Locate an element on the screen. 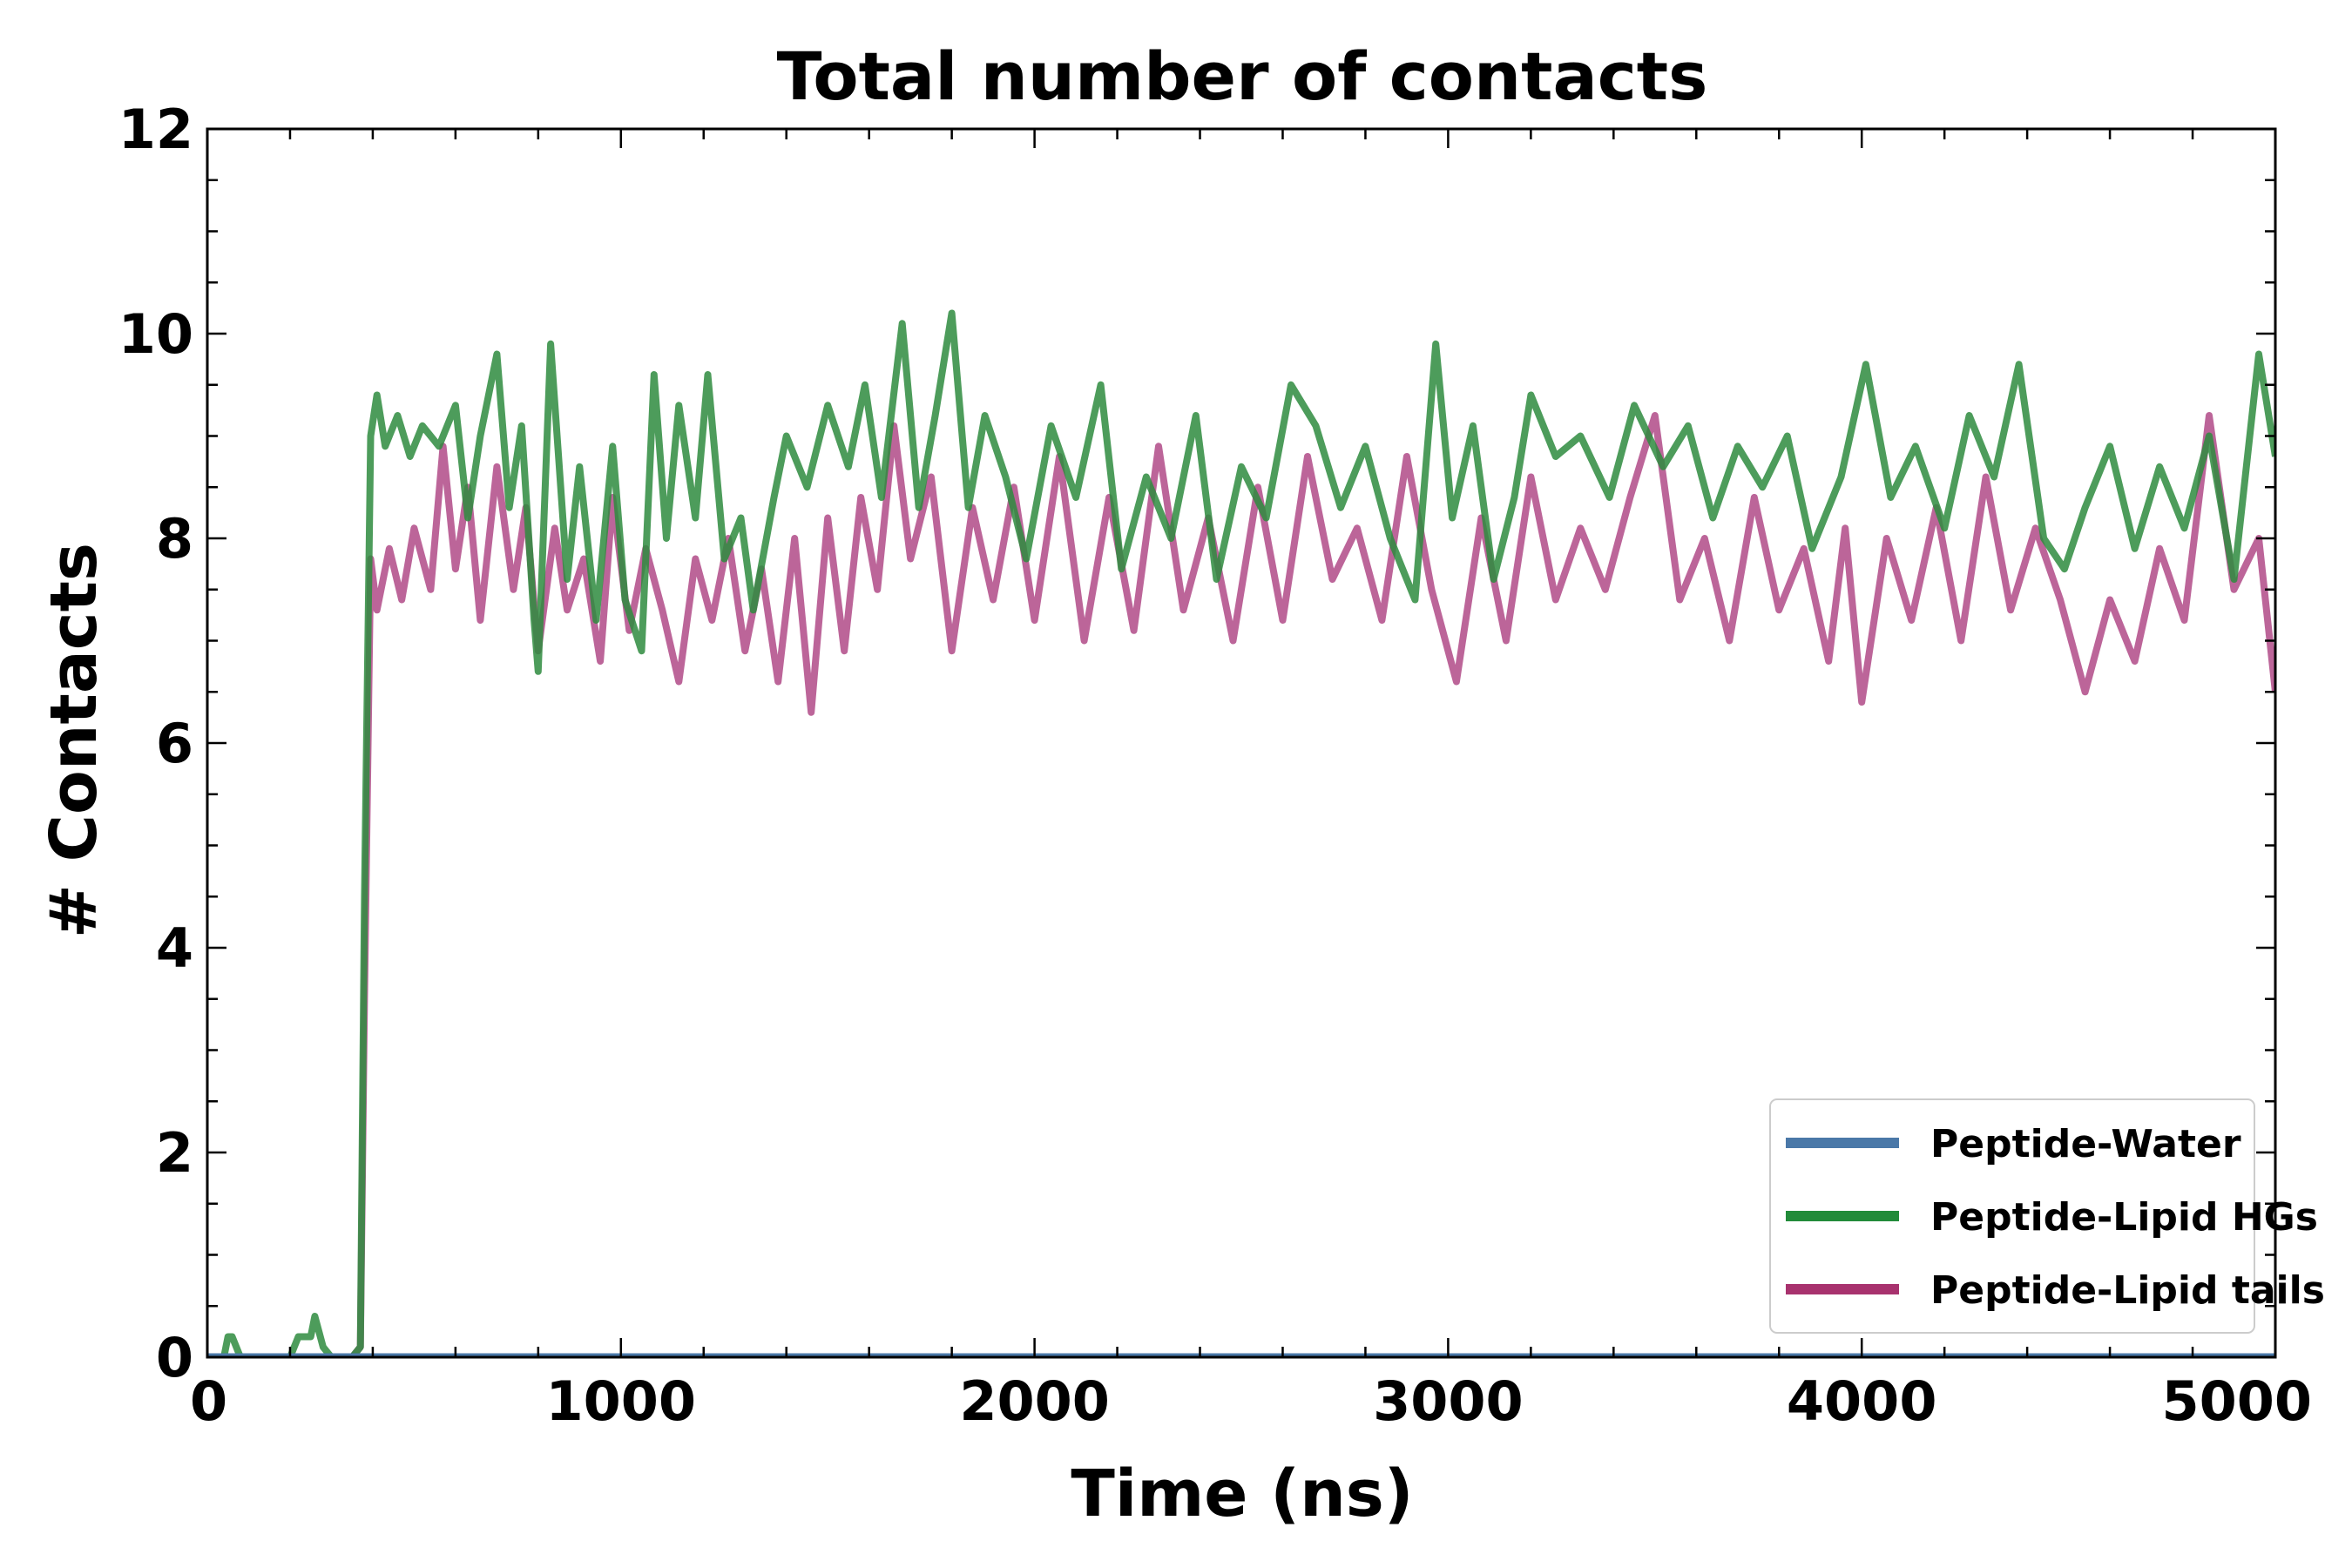  legend-box is located at coordinates (2012, 1216).